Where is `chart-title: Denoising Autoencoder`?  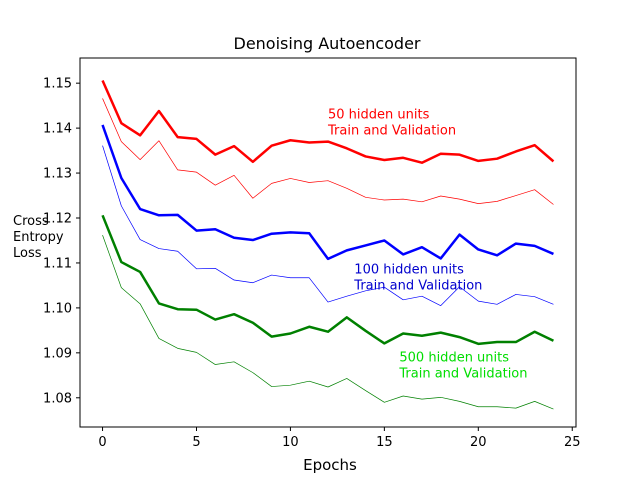 chart-title: Denoising Autoencoder is located at coordinates (327, 43).